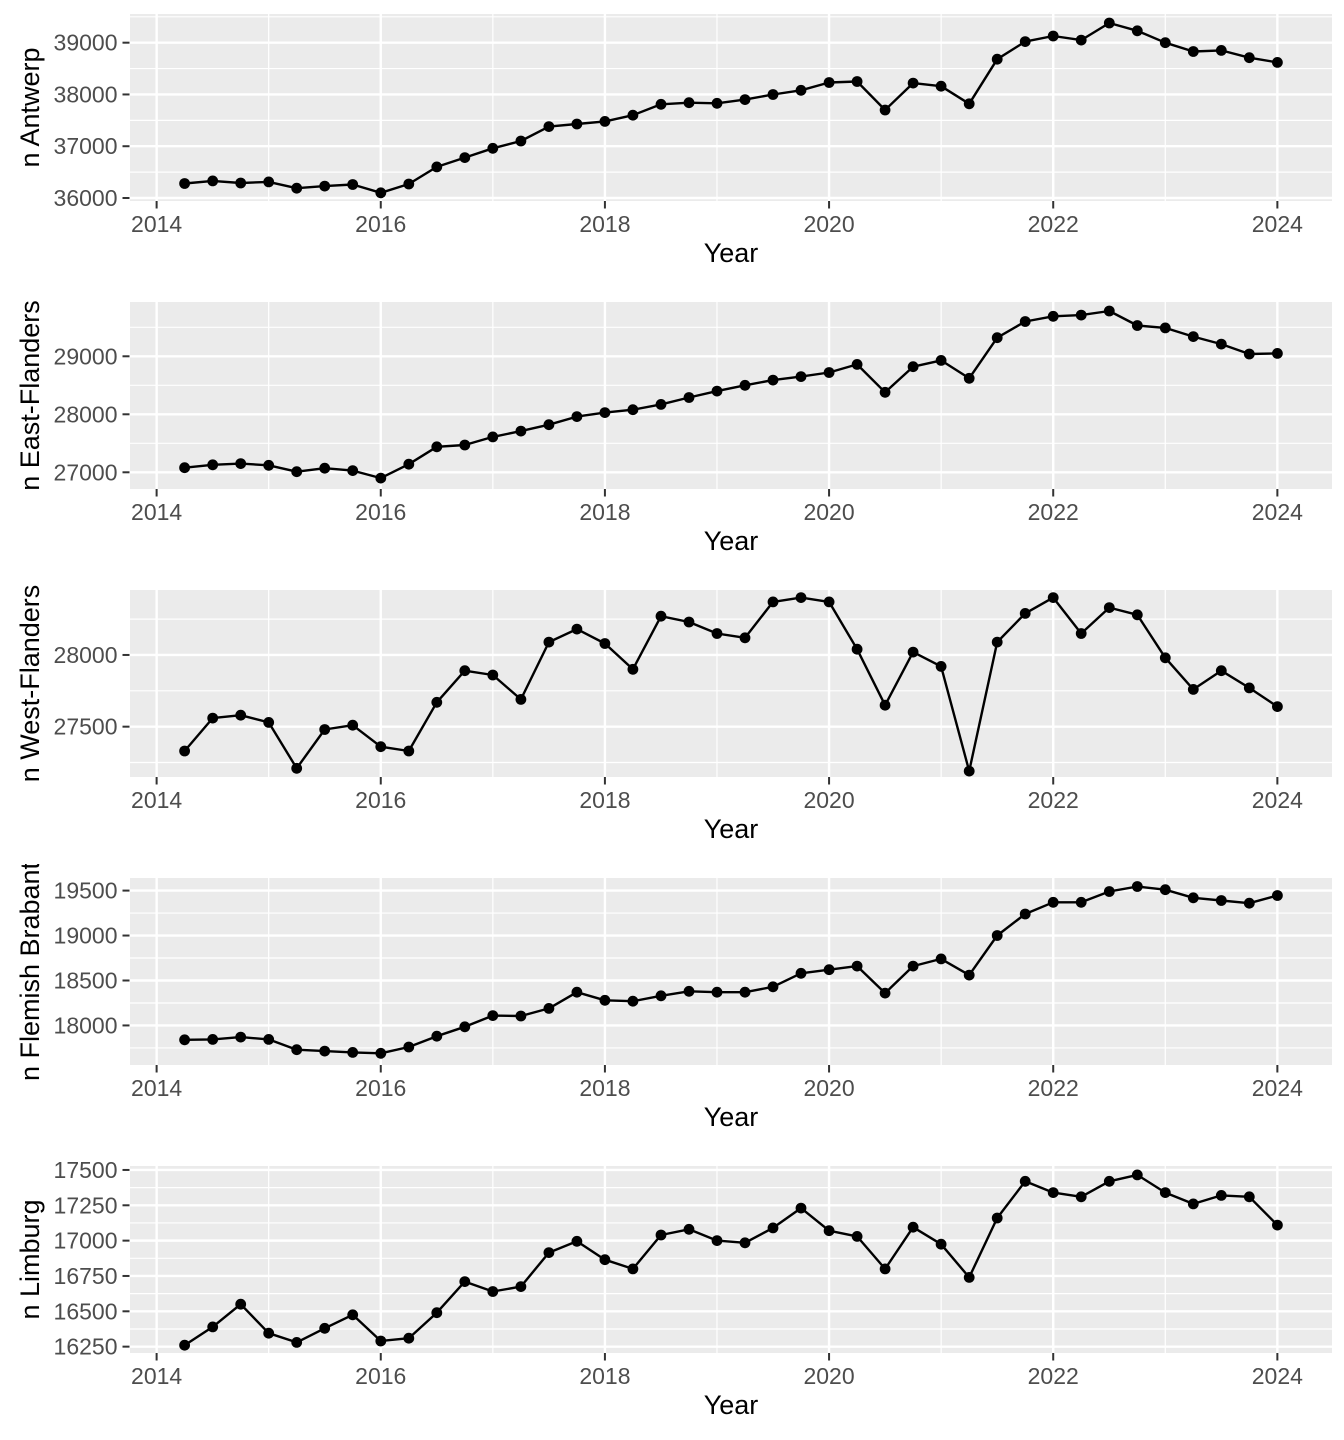 The image size is (1344, 1440). Describe the element at coordinates (156, 224) in the screenshot. I see `x-axis-tick-label: 2014` at that location.